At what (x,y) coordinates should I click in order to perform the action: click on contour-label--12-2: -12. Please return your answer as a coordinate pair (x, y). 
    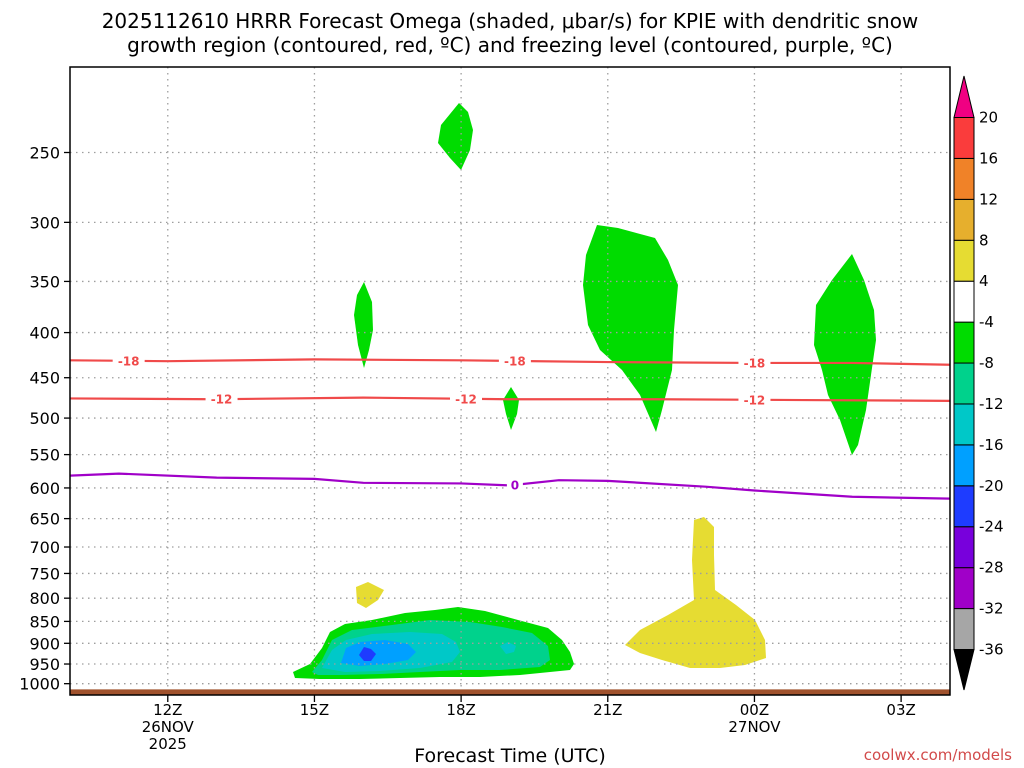
    Looking at the image, I should click on (755, 400).